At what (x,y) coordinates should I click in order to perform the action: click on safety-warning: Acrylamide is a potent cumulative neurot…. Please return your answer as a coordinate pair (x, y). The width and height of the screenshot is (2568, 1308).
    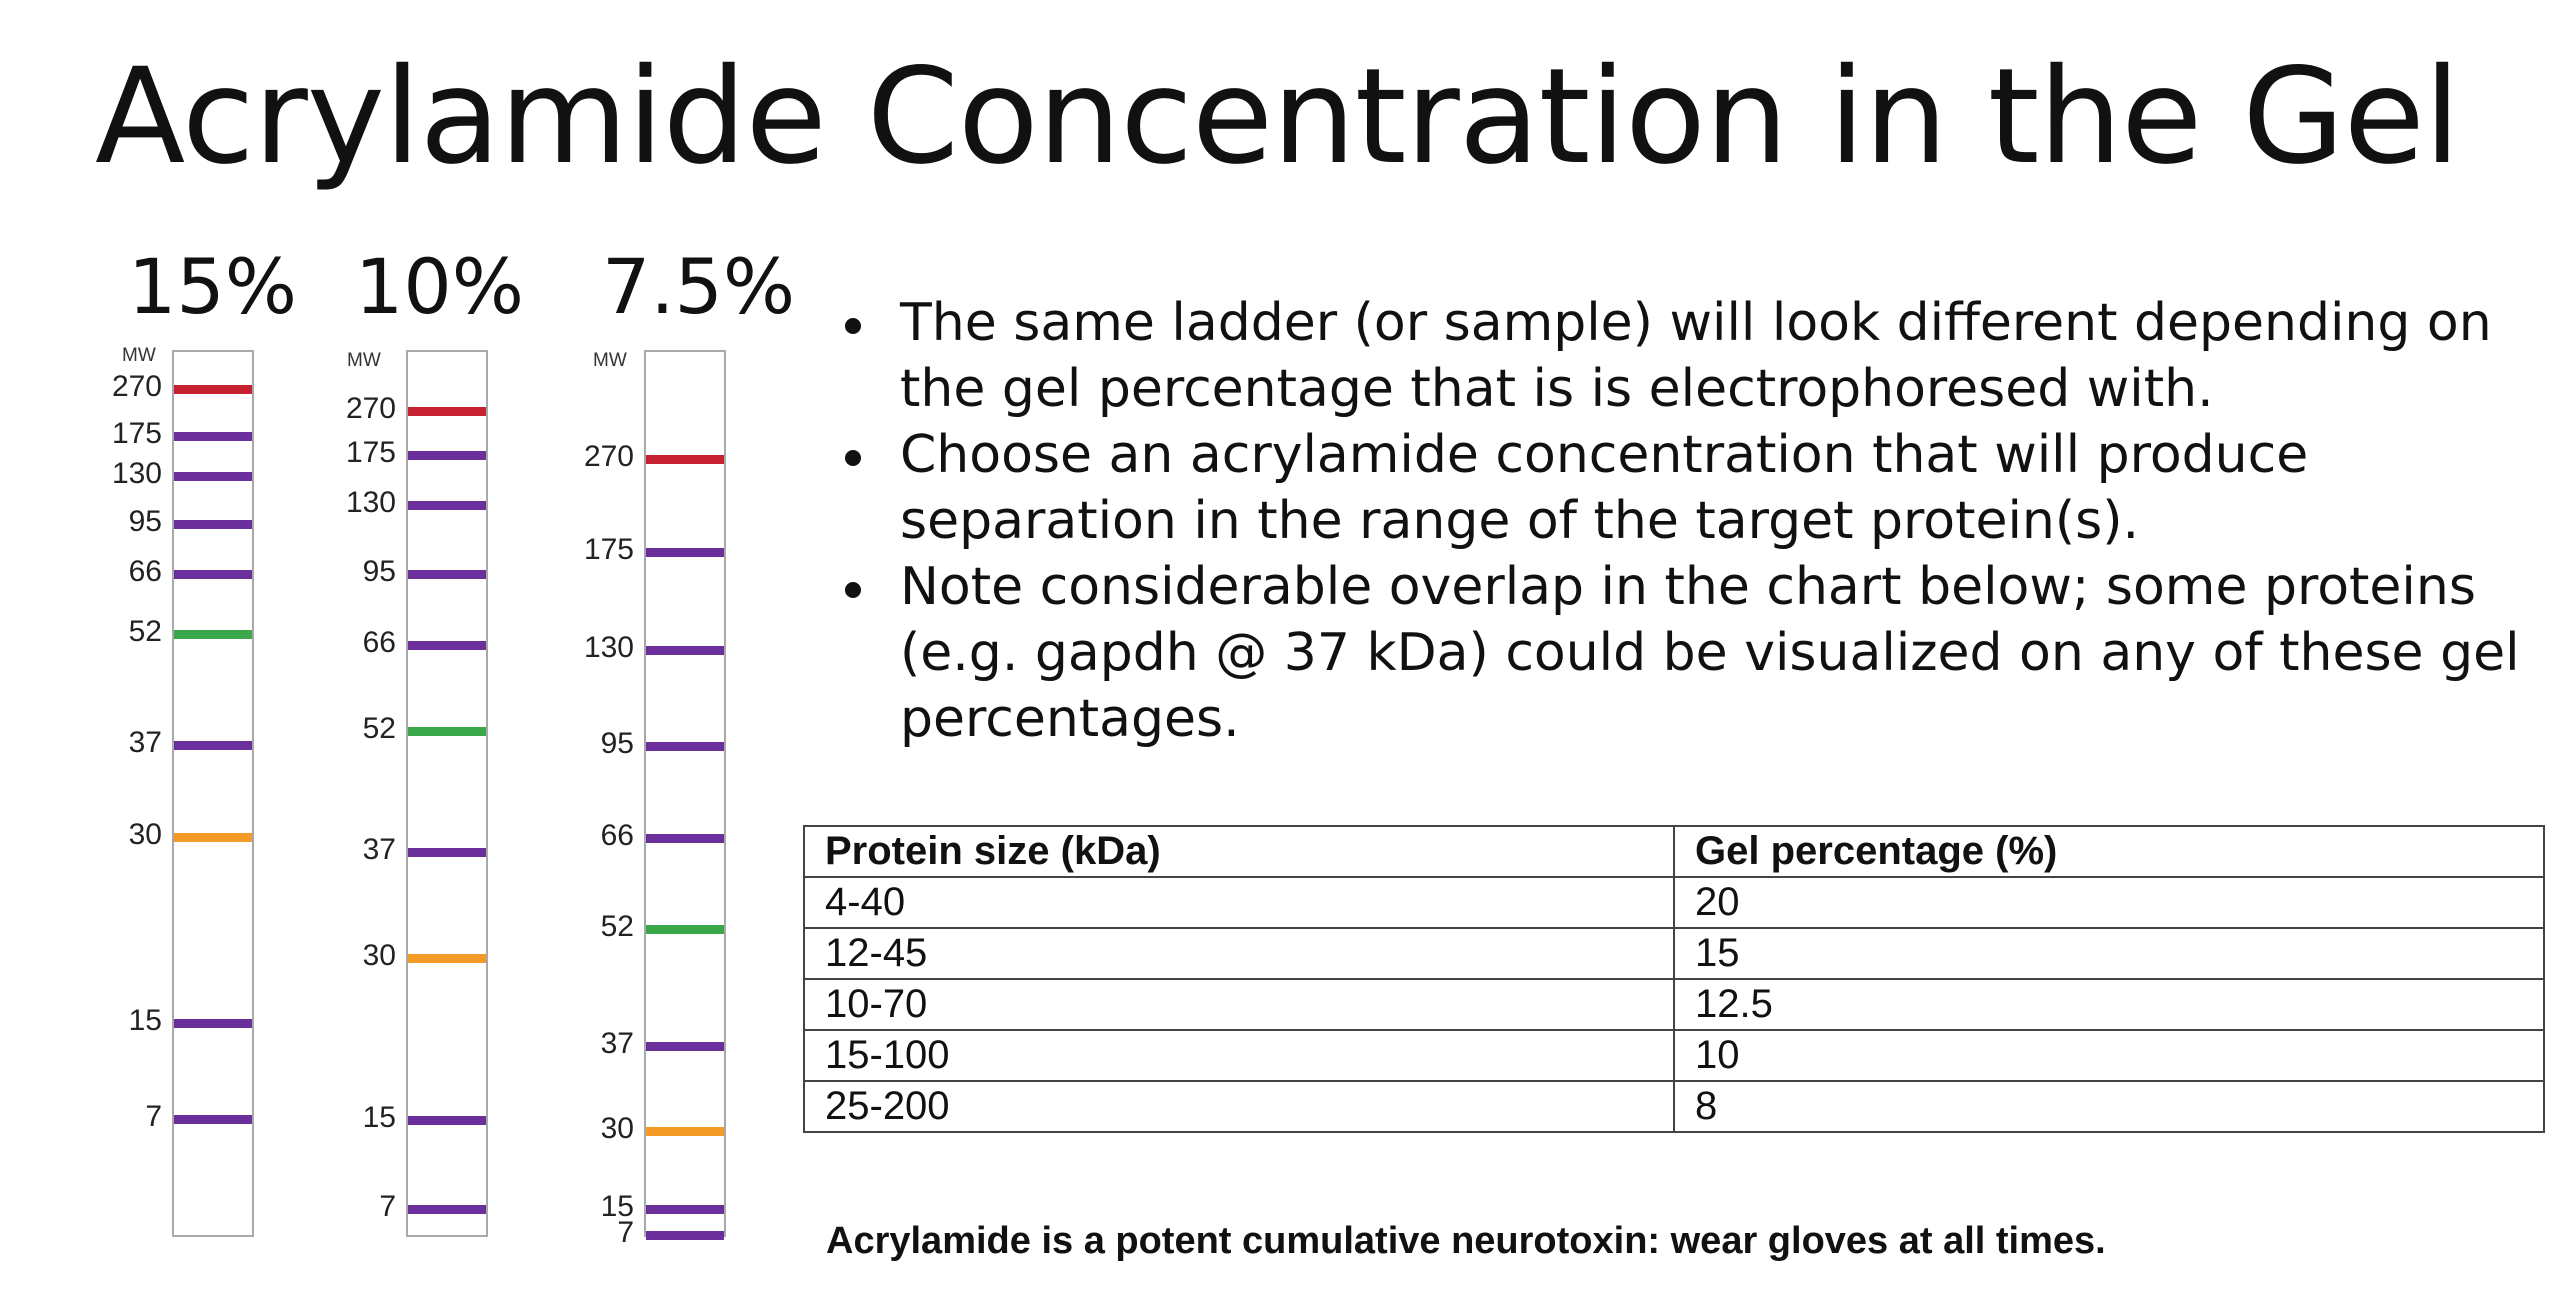
    Looking at the image, I should click on (1466, 1241).